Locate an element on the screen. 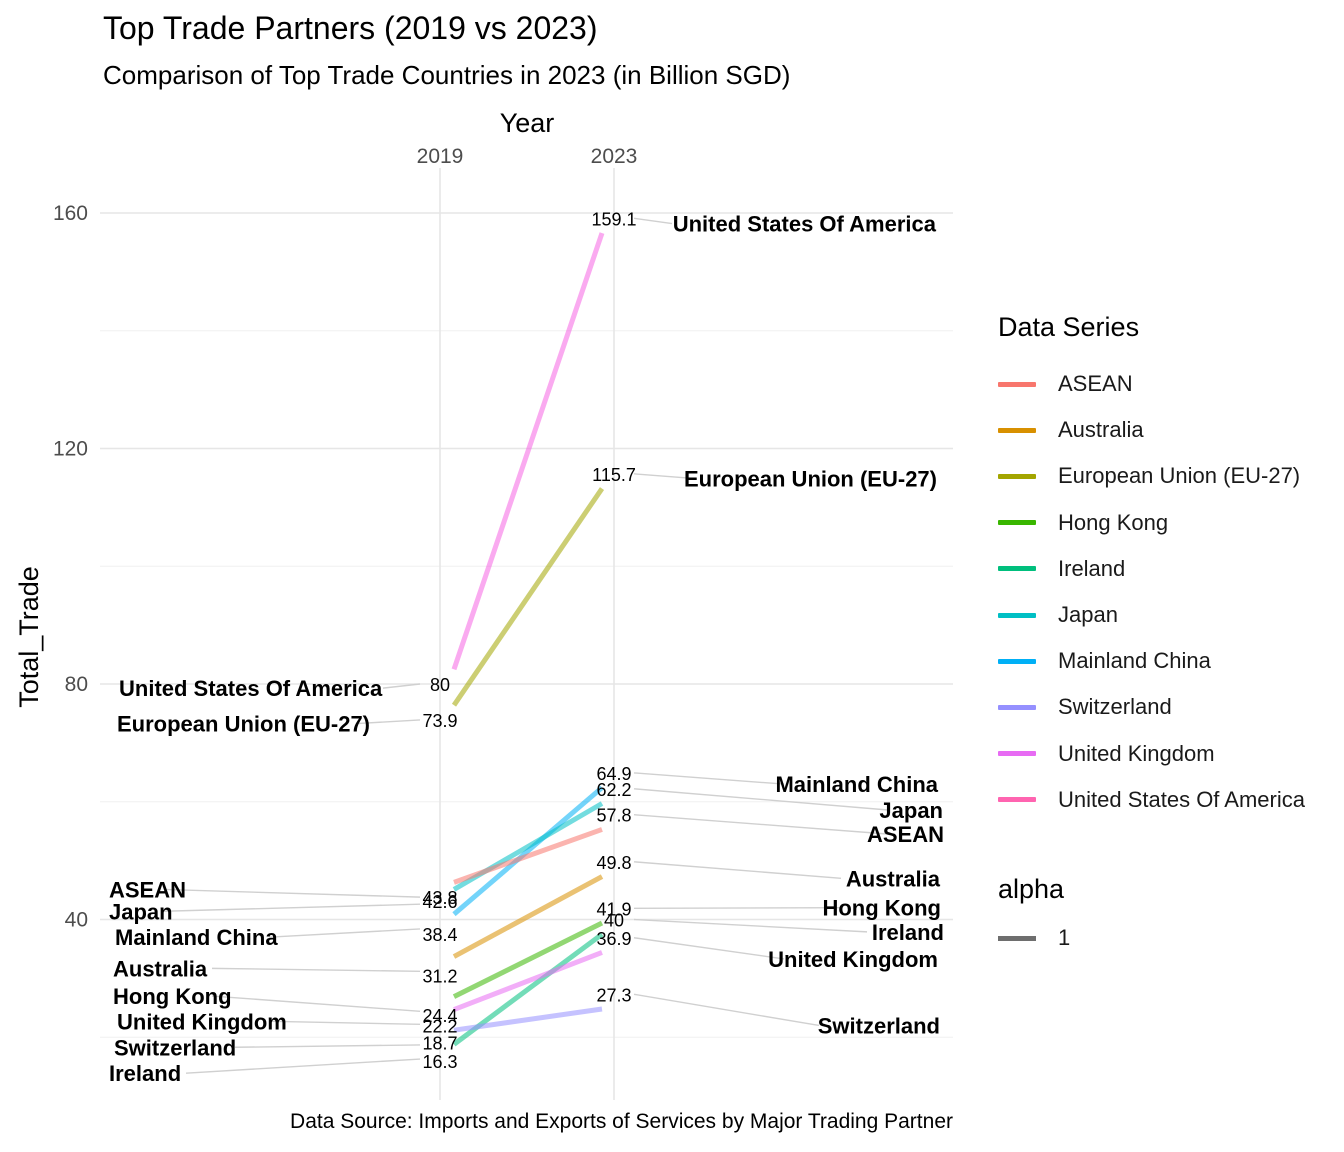 This screenshot has height=1152, width=1344. legend-item: Hong Kong is located at coordinates (1151, 523).